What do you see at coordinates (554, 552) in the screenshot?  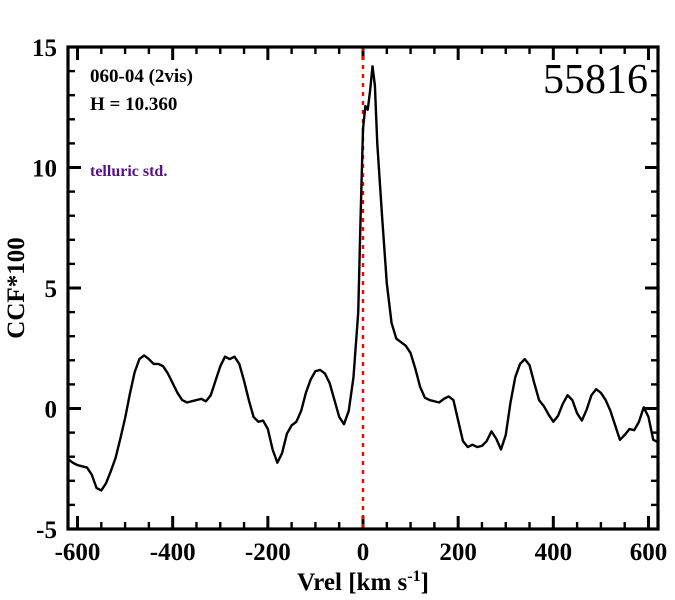 I see `x-tick-label: 400` at bounding box center [554, 552].